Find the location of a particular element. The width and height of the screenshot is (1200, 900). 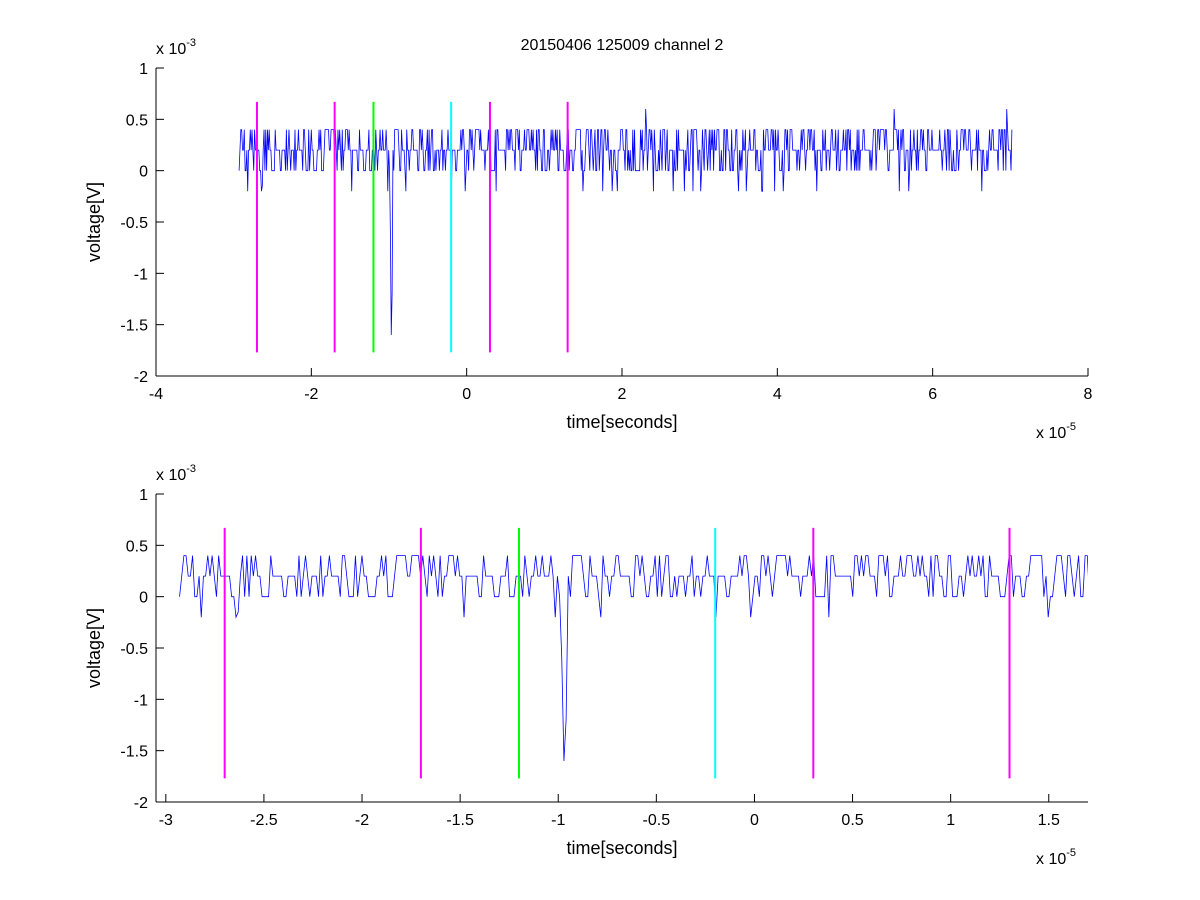

x-tick-label: 1 is located at coordinates (950, 820).